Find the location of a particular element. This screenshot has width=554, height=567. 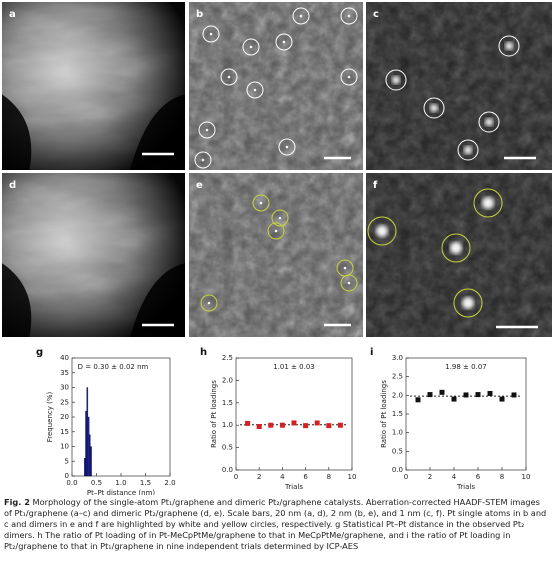

x-tick-label: 1.5 is located at coordinates (145, 483).